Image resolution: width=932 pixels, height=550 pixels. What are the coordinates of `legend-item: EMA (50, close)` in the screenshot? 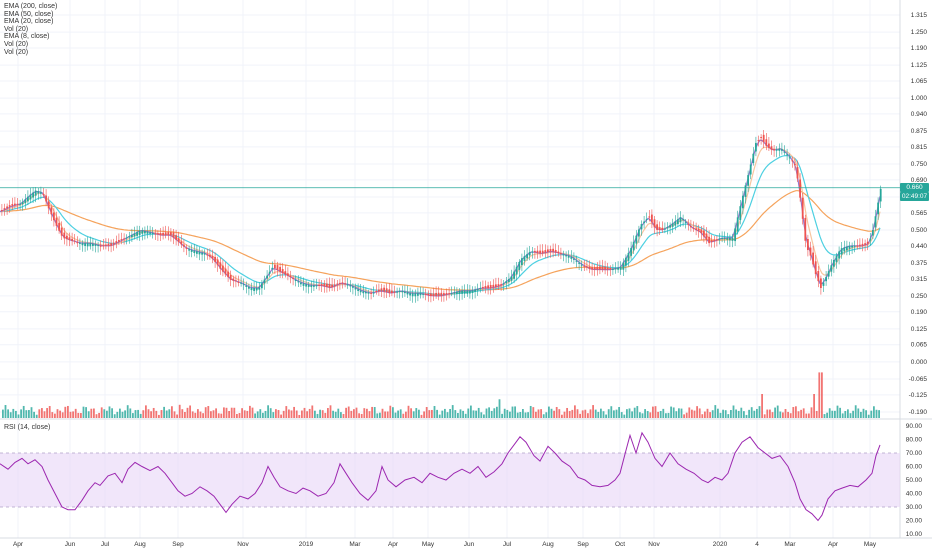 It's located at (29, 14).